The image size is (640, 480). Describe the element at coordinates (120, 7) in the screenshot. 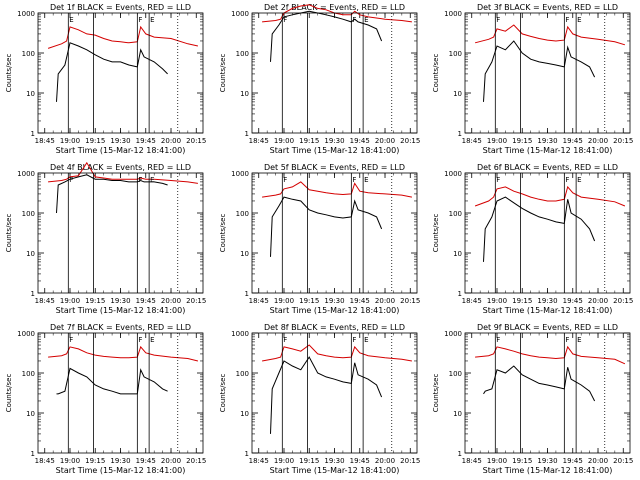

I see `plot-title: Det 1f BLACK = Events, RED = LLD` at that location.